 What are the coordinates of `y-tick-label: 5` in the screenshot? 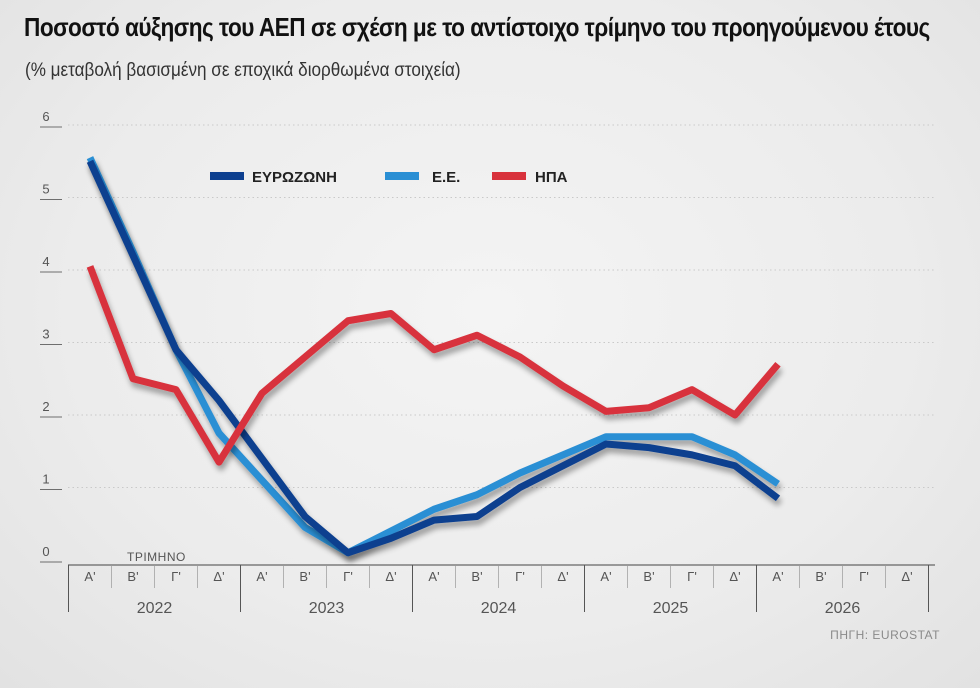 It's located at (45, 189).